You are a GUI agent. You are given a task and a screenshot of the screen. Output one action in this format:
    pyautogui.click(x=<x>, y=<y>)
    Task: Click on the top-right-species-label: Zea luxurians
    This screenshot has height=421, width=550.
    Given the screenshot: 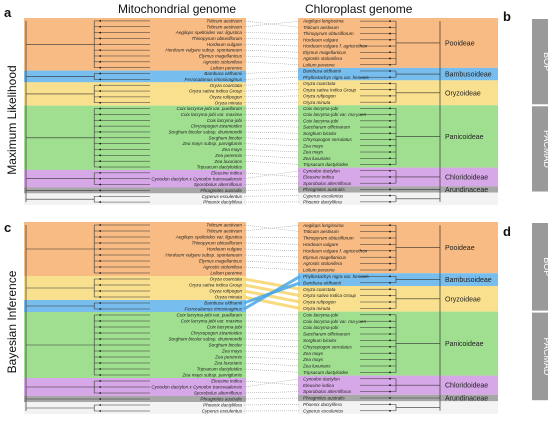 What is the action you would take?
    pyautogui.click(x=316, y=158)
    